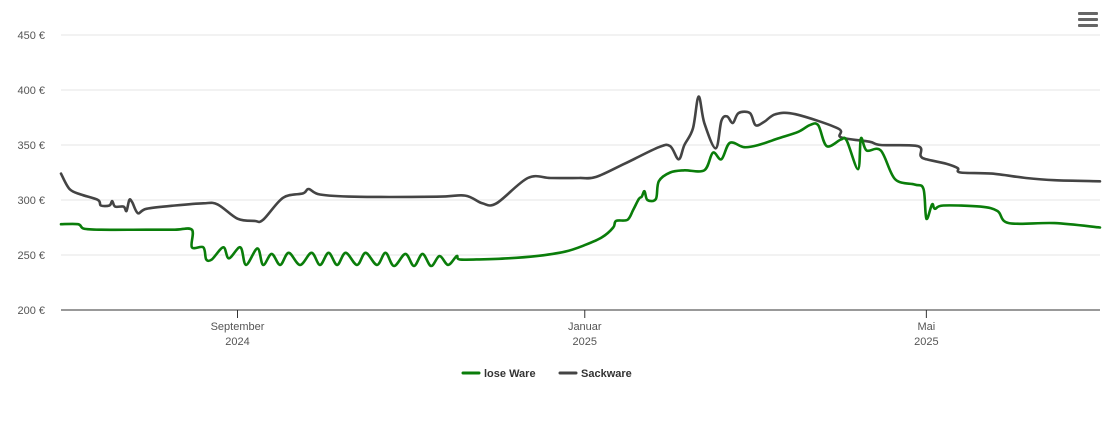 The image size is (1110, 423). Describe the element at coordinates (926, 327) in the screenshot. I see `x-tick-label: Mai` at that location.